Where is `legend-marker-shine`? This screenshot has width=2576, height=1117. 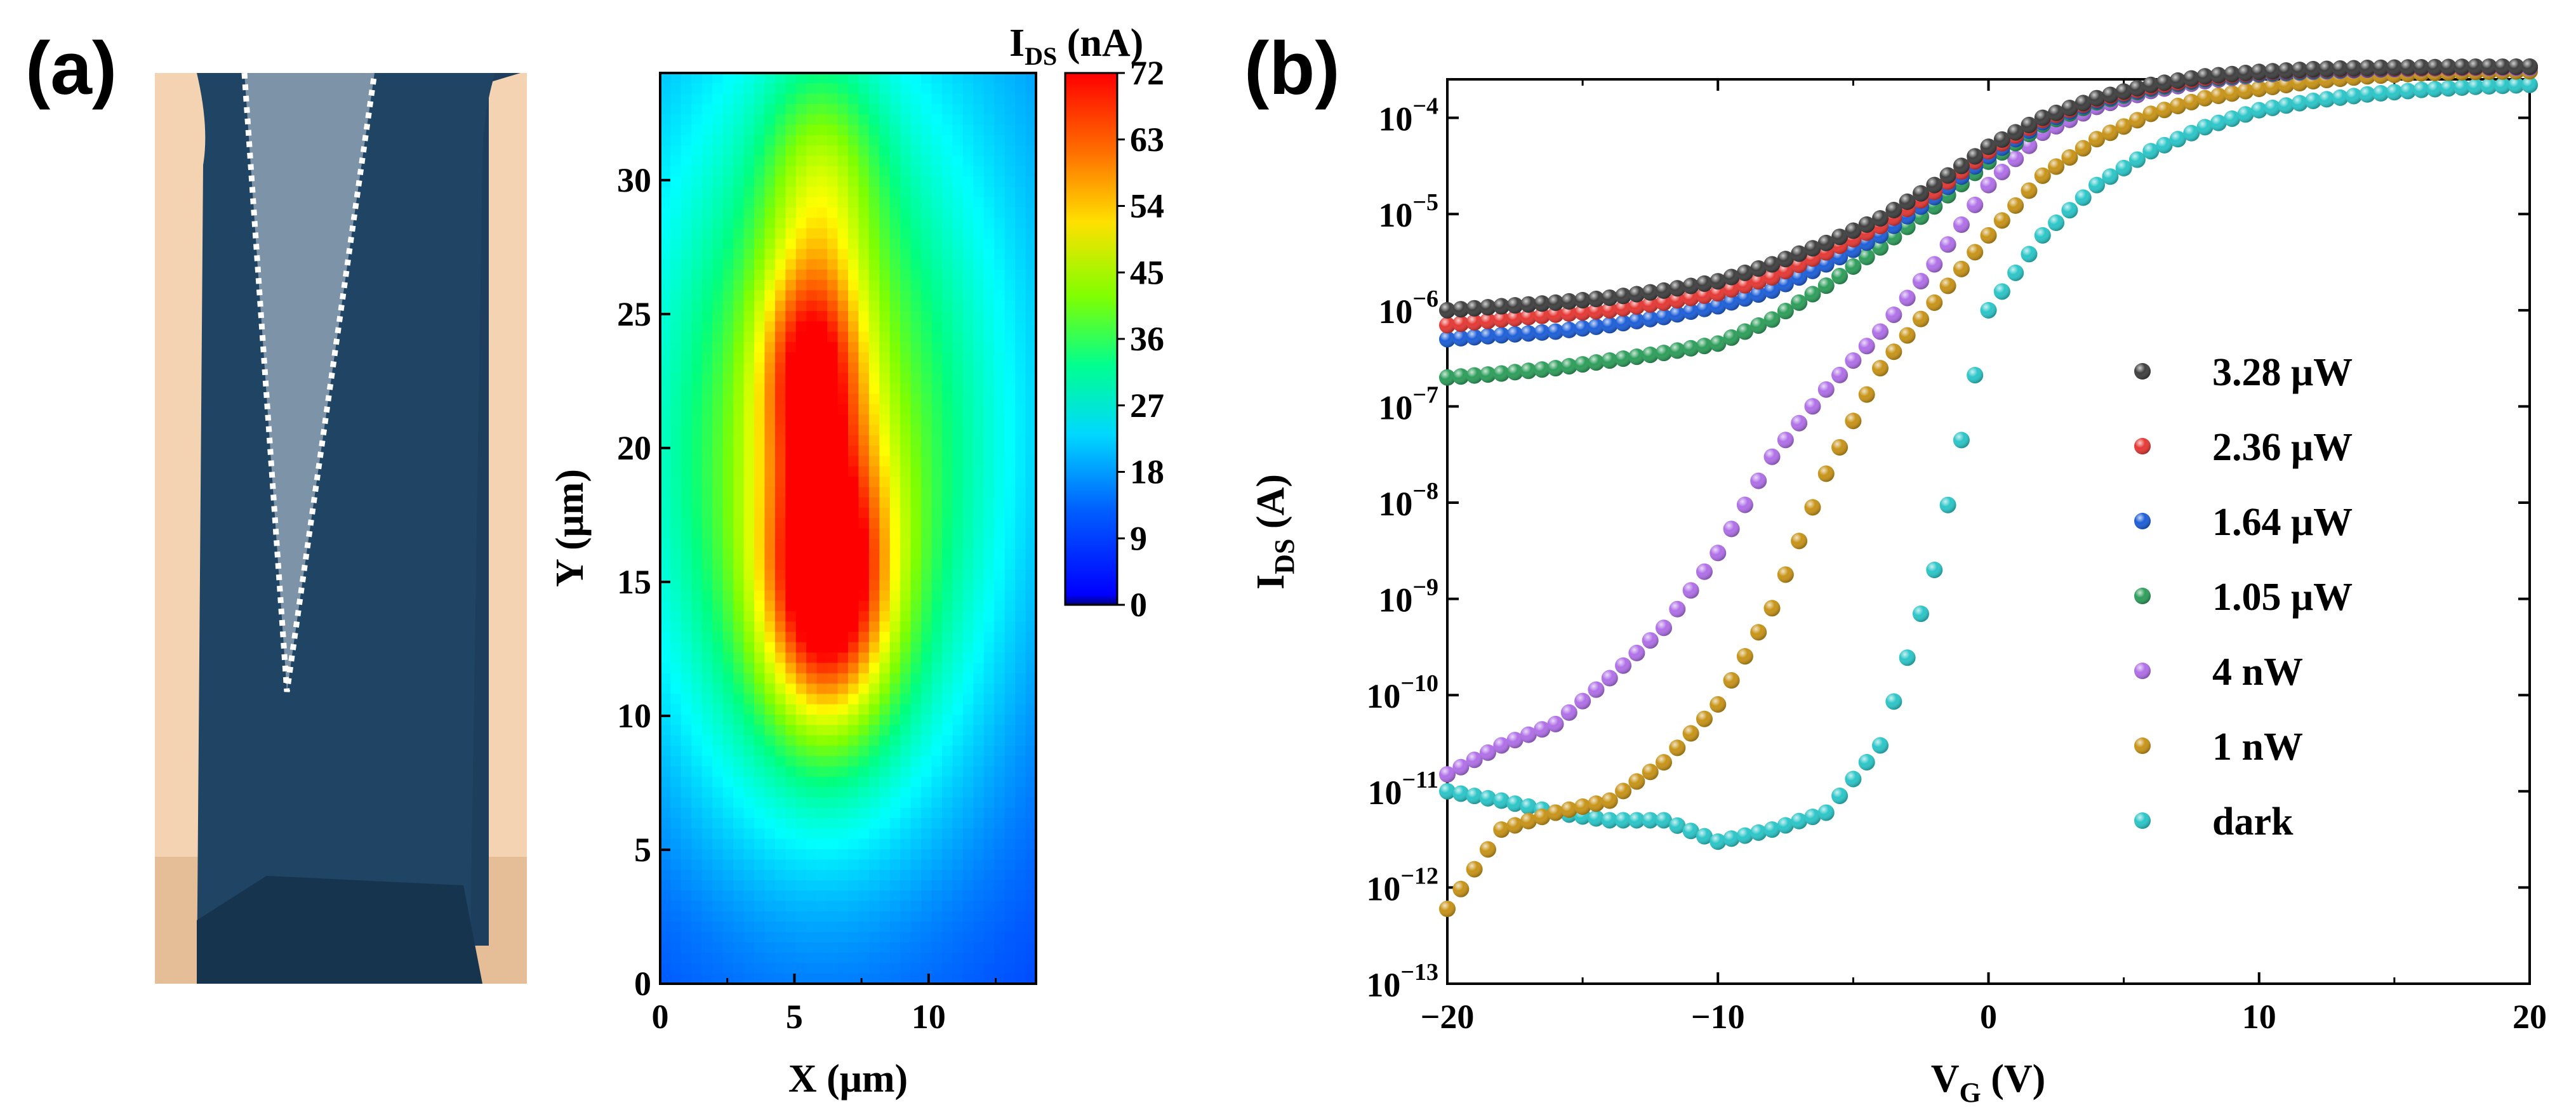 legend-marker-shine is located at coordinates (2142, 820).